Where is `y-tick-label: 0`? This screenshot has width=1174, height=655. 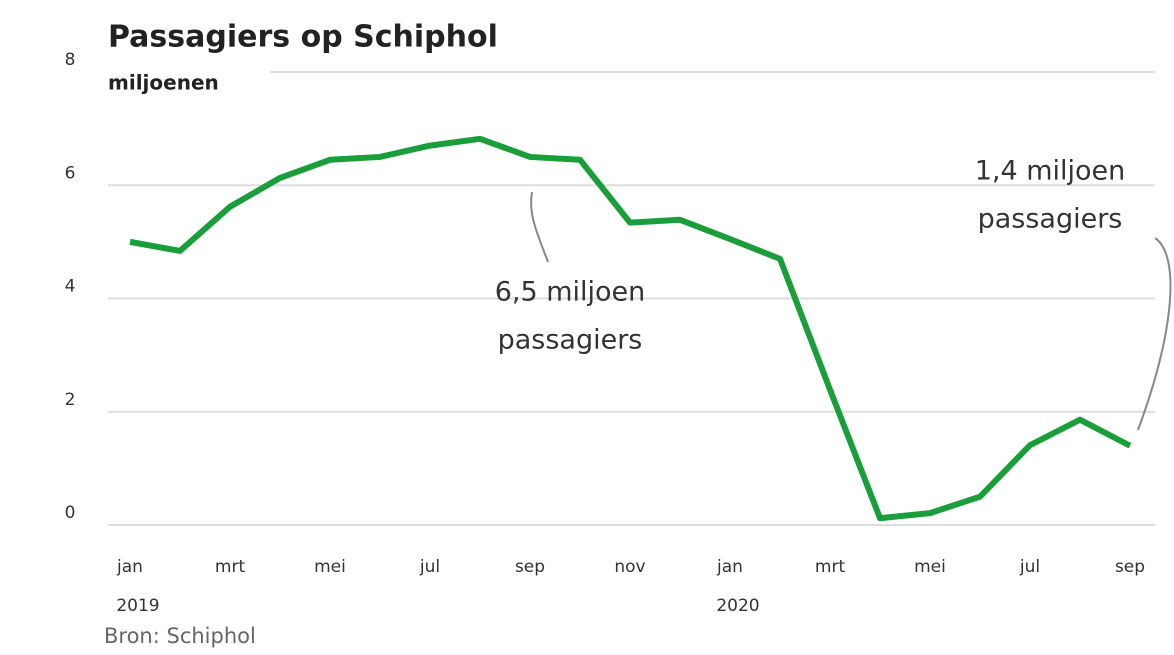
y-tick-label: 0 is located at coordinates (70, 513).